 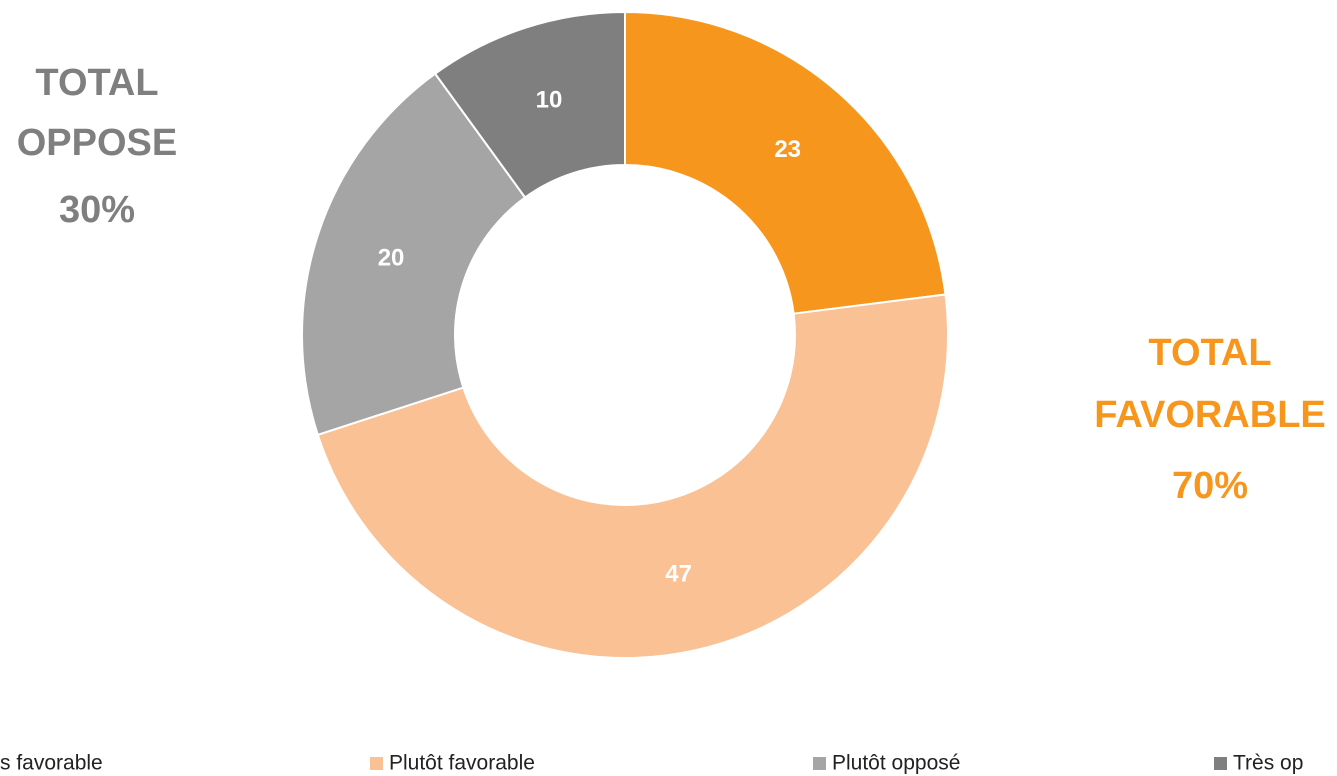 What do you see at coordinates (1268, 763) in the screenshot?
I see `legend-label: Très op` at bounding box center [1268, 763].